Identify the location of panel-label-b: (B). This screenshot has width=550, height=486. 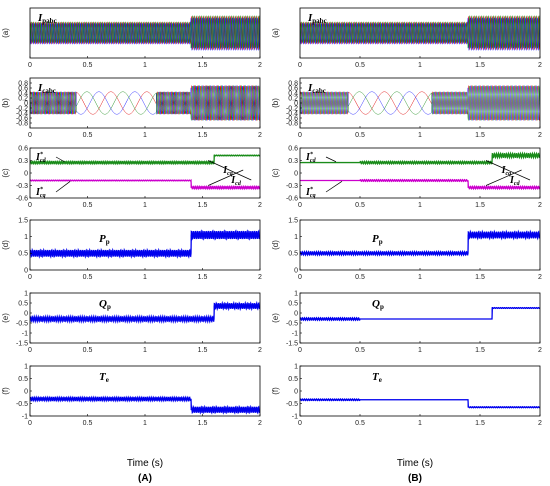
(415, 478).